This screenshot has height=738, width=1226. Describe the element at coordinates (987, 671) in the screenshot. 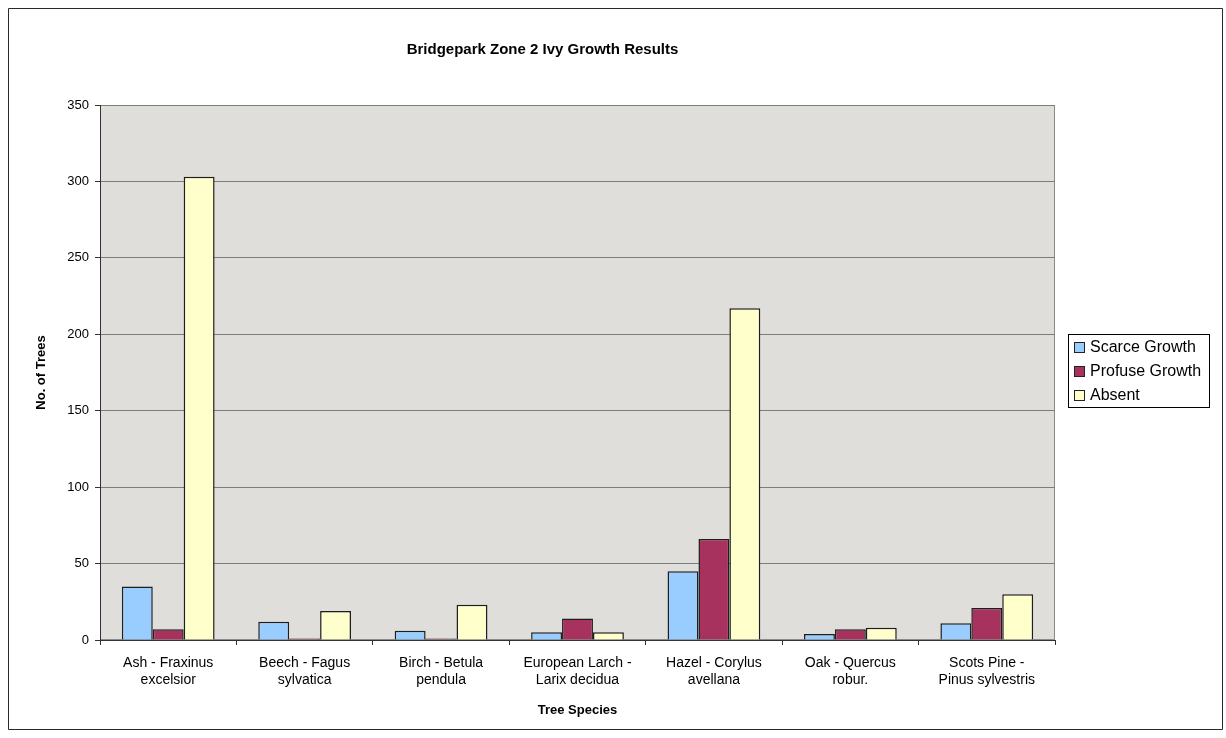

I see `x-tick-label: Scots Pine - Pinus sylvestris` at that location.